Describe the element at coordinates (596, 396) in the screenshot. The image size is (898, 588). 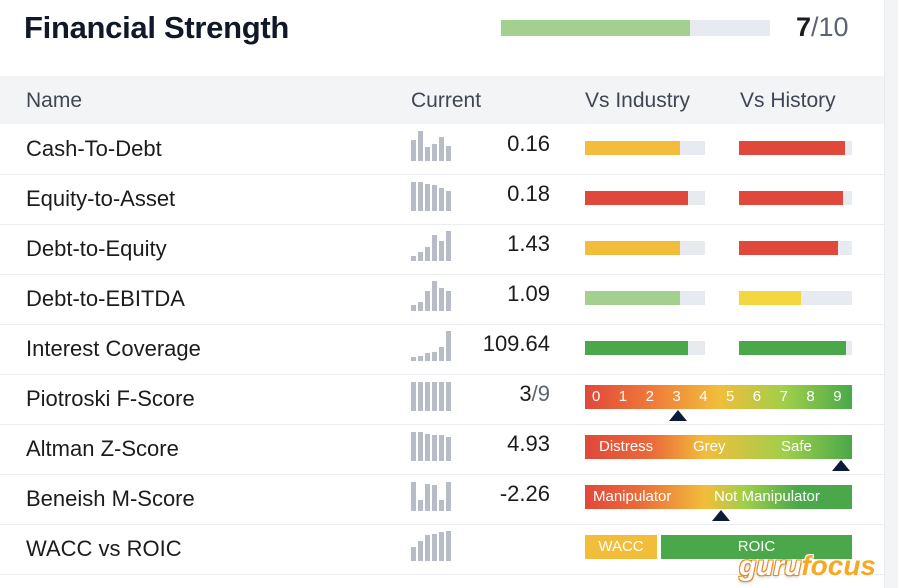
I see `scale-label: 0` at that location.